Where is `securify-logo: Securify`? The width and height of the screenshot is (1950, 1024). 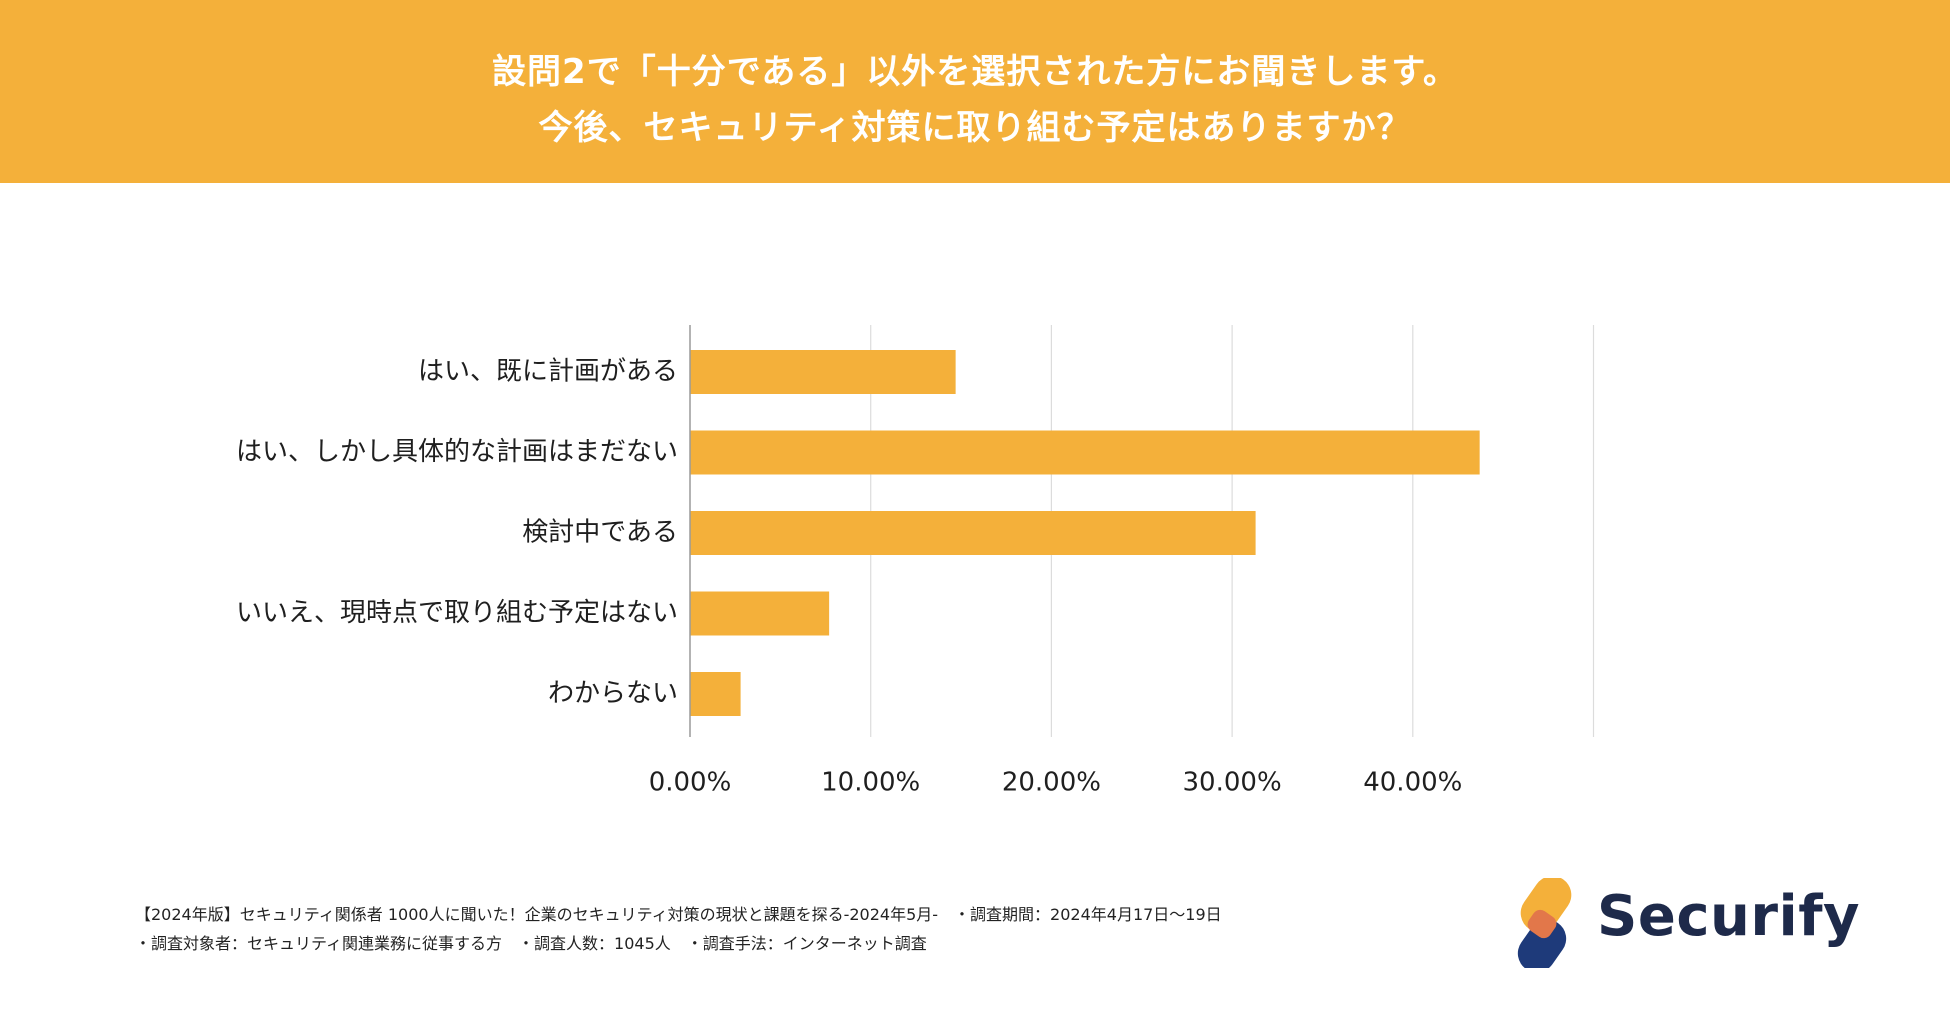 securify-logo: Securify is located at coordinates (1682, 924).